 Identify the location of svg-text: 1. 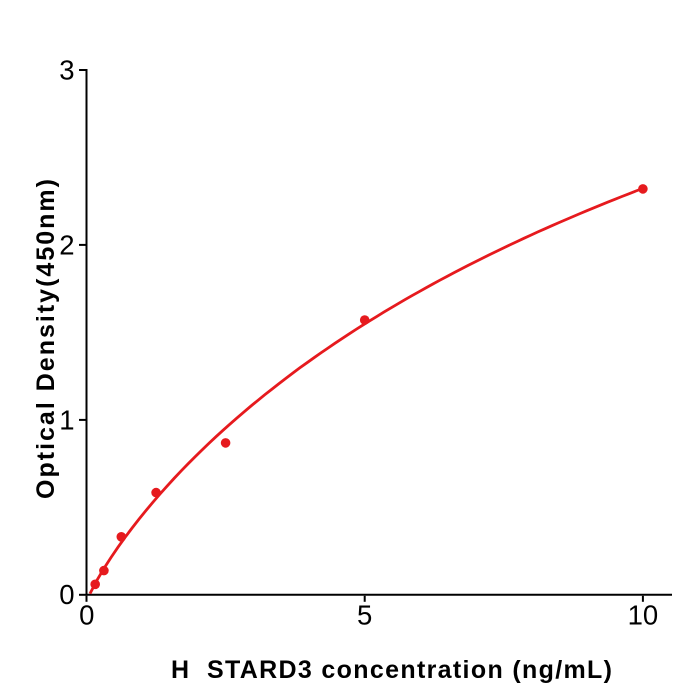
(66, 419).